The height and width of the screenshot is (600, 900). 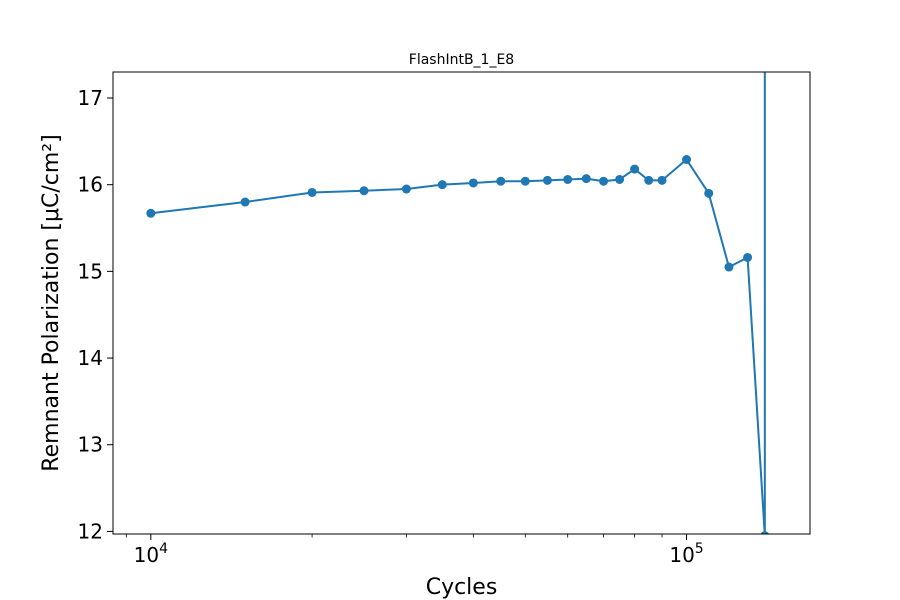 What do you see at coordinates (686, 554) in the screenshot?
I see `x-tick-label: 10⁵` at bounding box center [686, 554].